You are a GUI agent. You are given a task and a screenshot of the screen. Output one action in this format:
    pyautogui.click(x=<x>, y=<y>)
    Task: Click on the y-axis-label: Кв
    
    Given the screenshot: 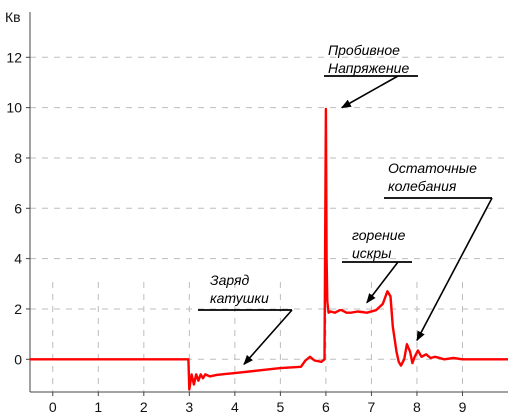 What is the action you would take?
    pyautogui.click(x=13, y=17)
    